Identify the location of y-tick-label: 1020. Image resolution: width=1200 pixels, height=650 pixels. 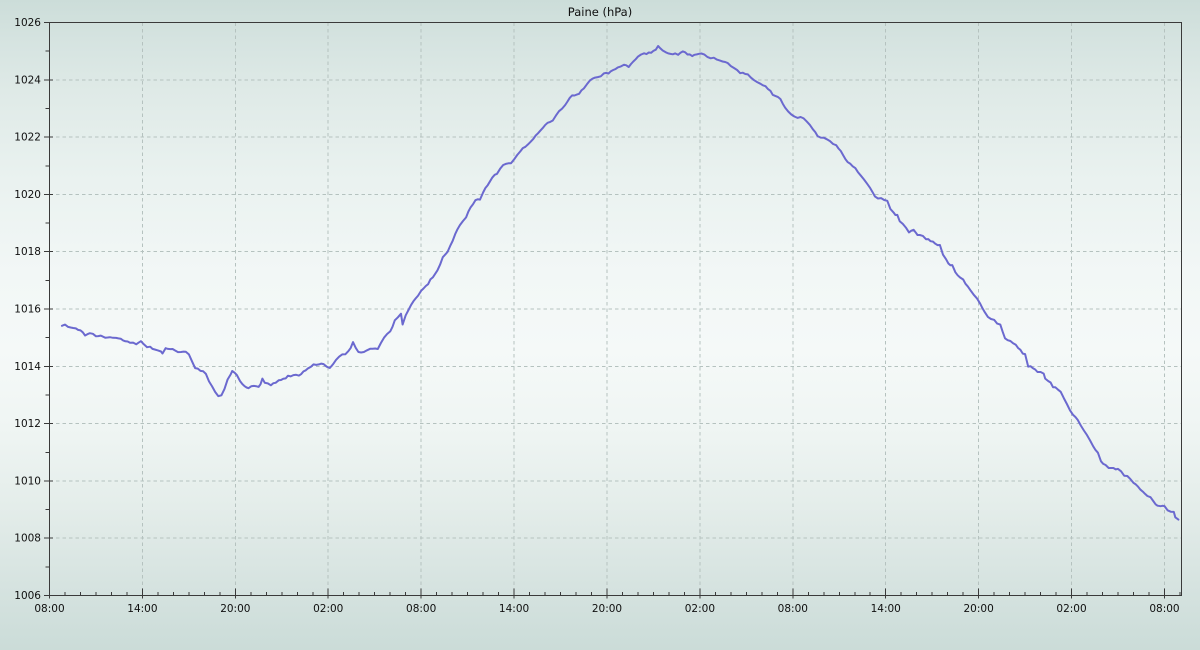
(27, 195).